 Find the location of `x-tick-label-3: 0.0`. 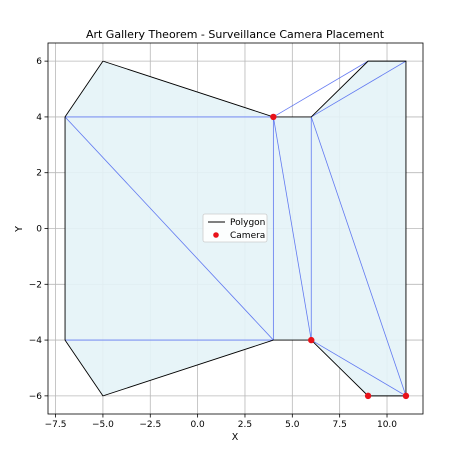

x-tick-label-3: 0.0 is located at coordinates (197, 425).